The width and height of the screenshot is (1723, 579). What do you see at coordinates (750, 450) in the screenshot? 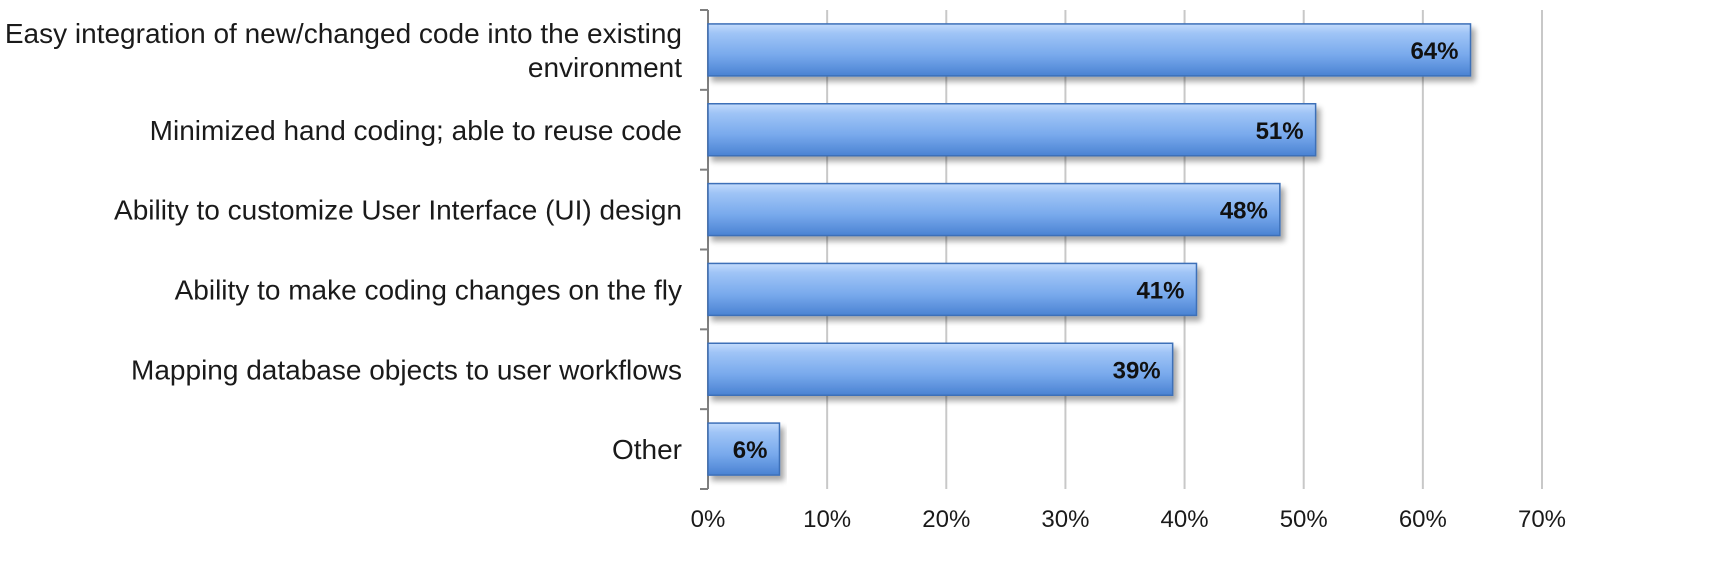
I see `data-label: 6%` at bounding box center [750, 450].